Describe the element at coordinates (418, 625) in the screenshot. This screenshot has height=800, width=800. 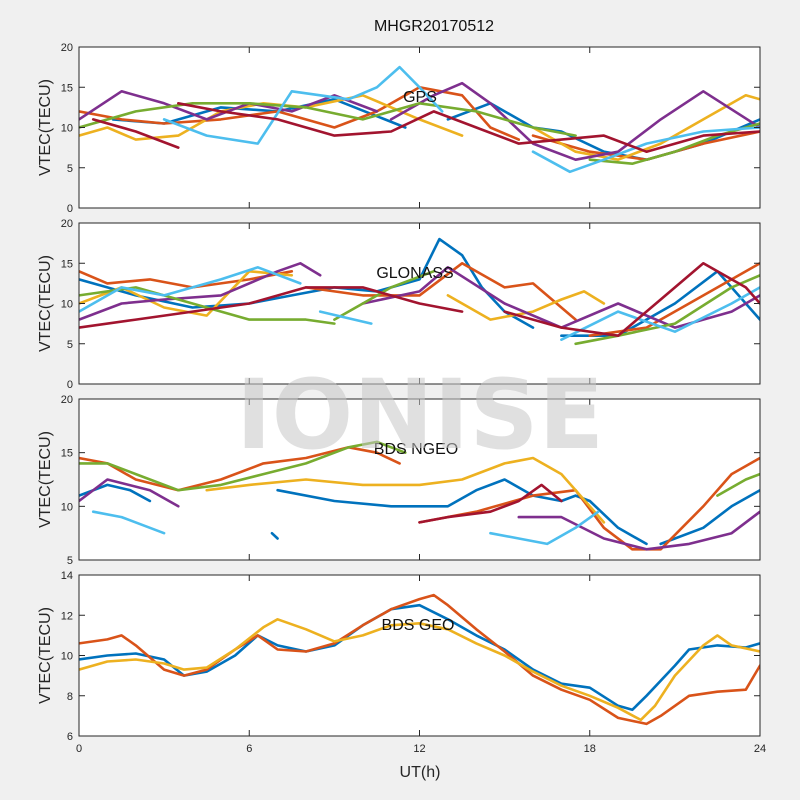
I see `series-annotation: BDS GEO` at that location.